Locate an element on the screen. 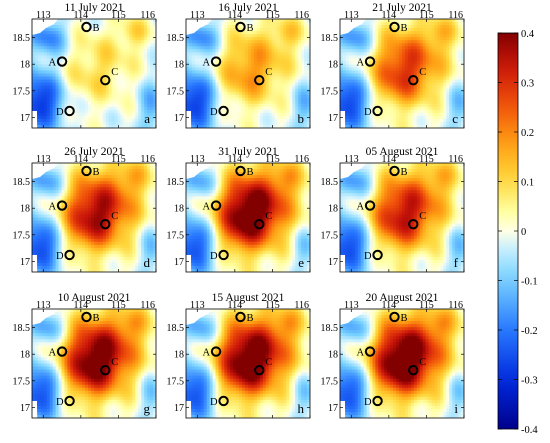 The image size is (550, 443). panel-letter: b is located at coordinates (301, 118).